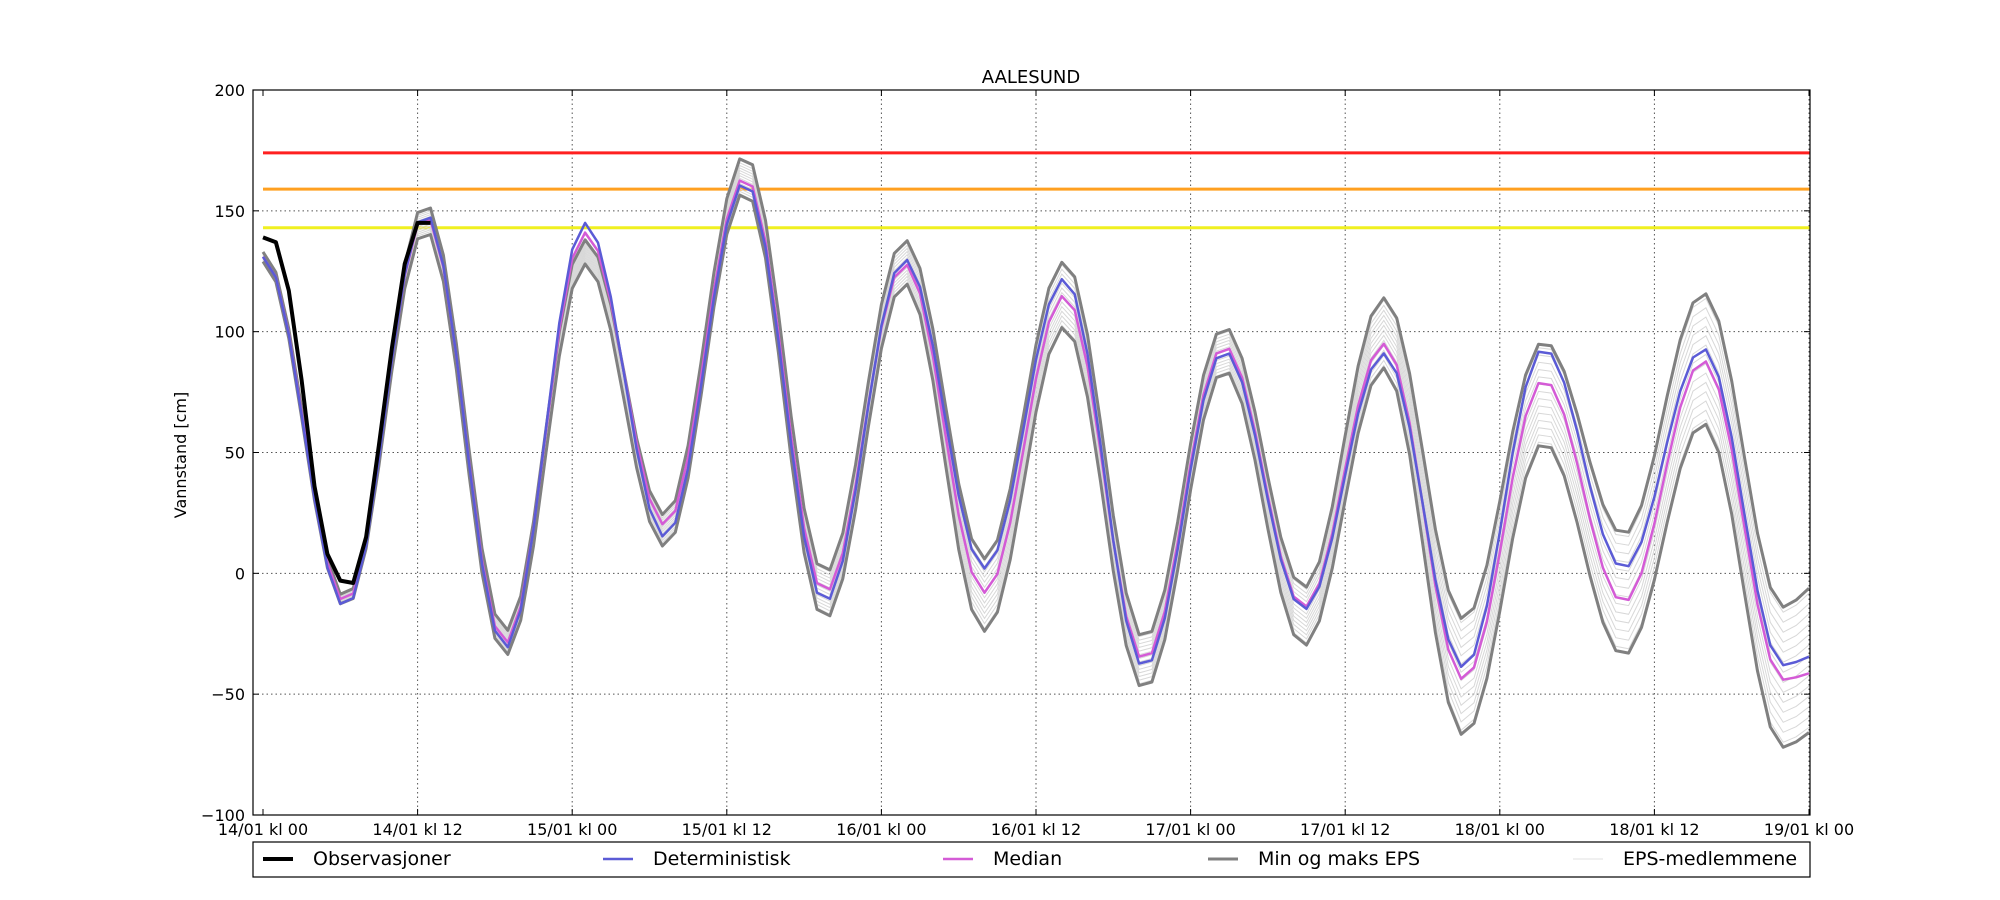  I want to click on y-tick-label: 200, so click(229, 90).